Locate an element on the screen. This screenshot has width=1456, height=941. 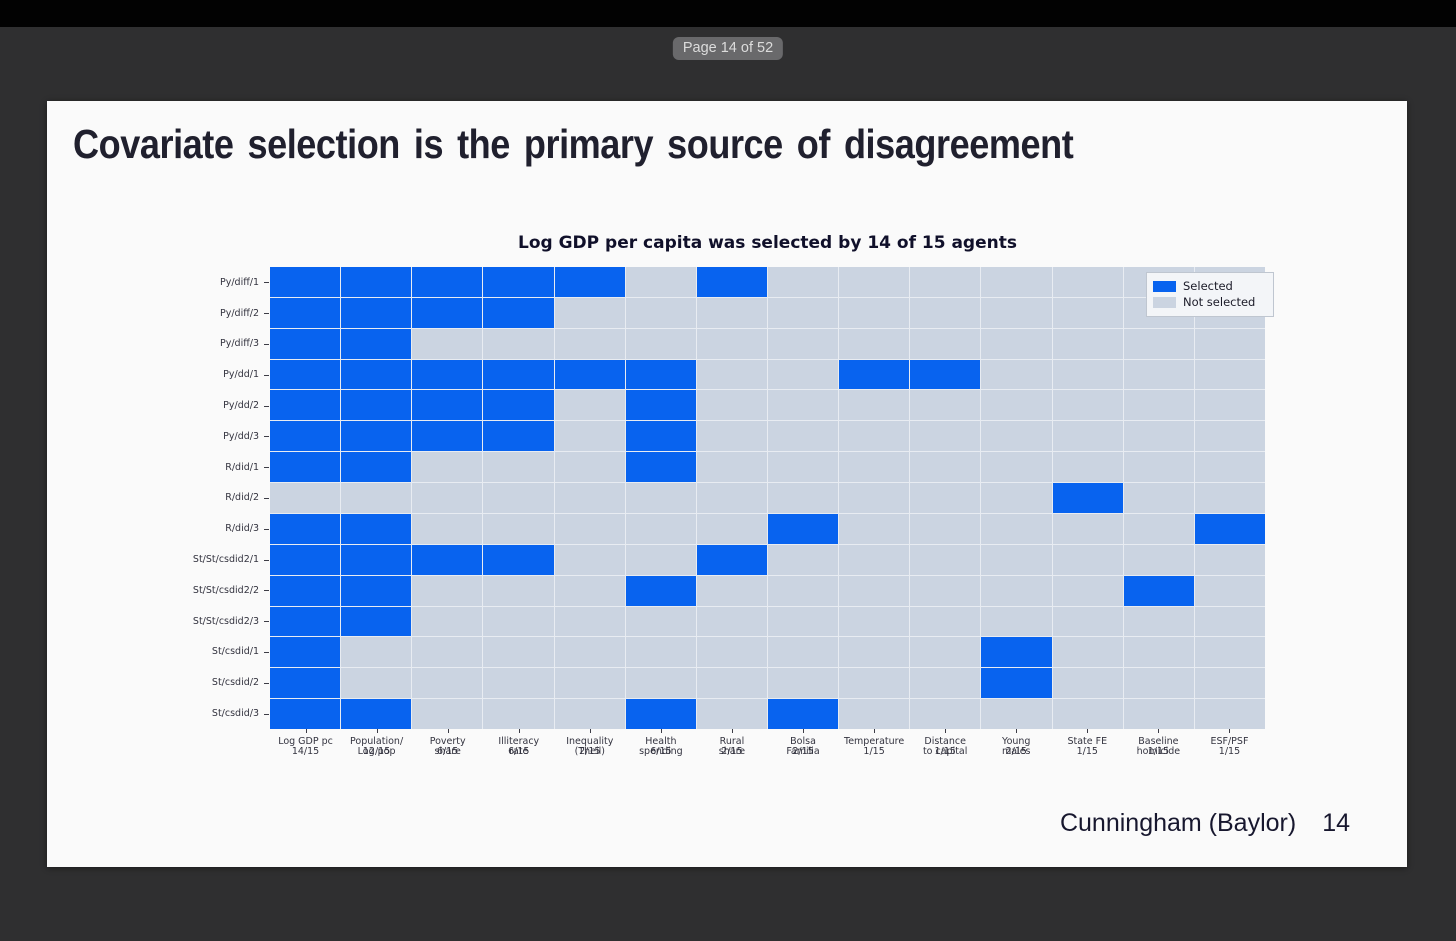
y-axis-label: Py/dd/2 is located at coordinates (241, 406).